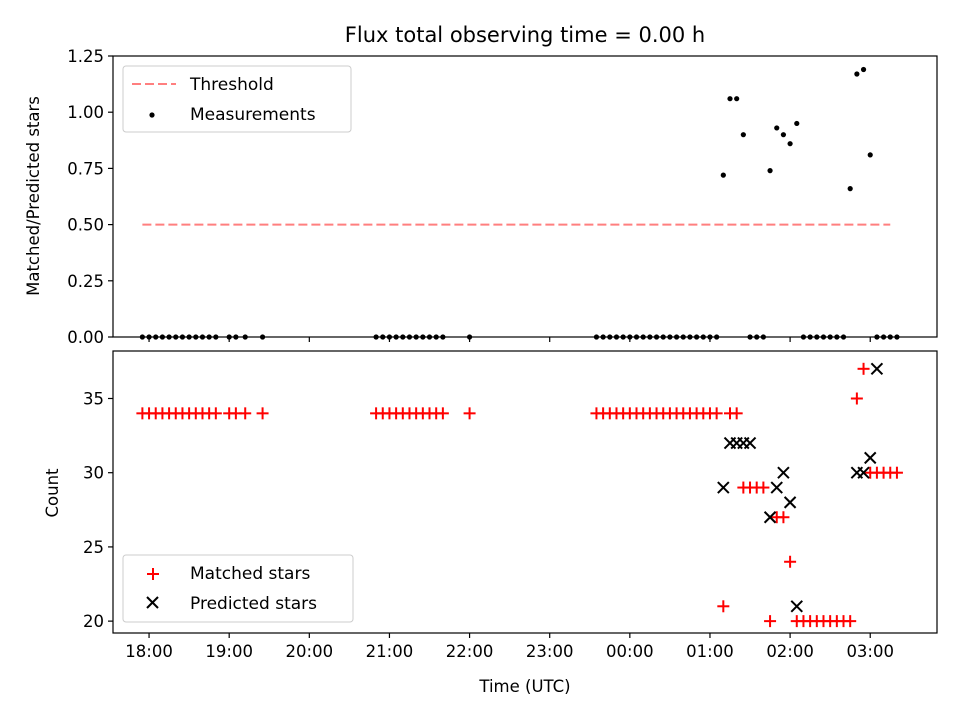  Describe the element at coordinates (85, 225) in the screenshot. I see `y-tick-label: 0.50` at that location.